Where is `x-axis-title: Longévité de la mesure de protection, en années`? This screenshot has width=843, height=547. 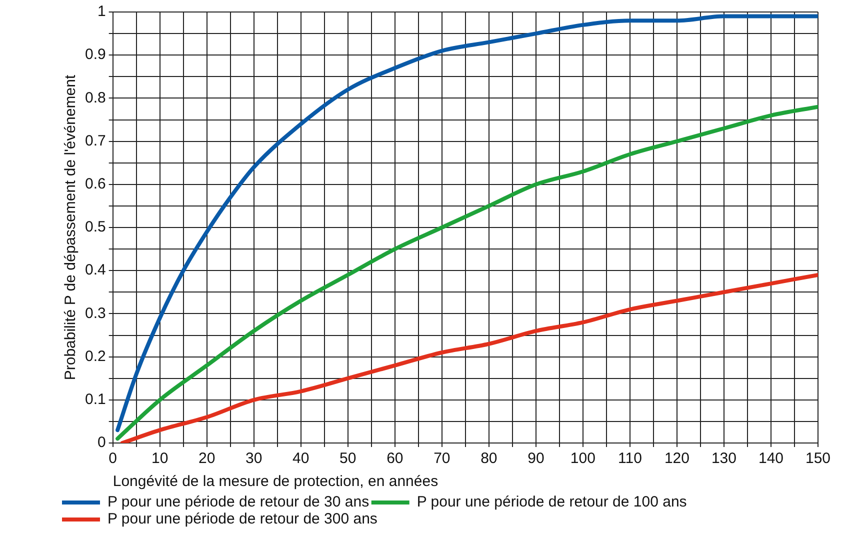 x-axis-title: Longévité de la mesure de protection, en années is located at coordinates (275, 481).